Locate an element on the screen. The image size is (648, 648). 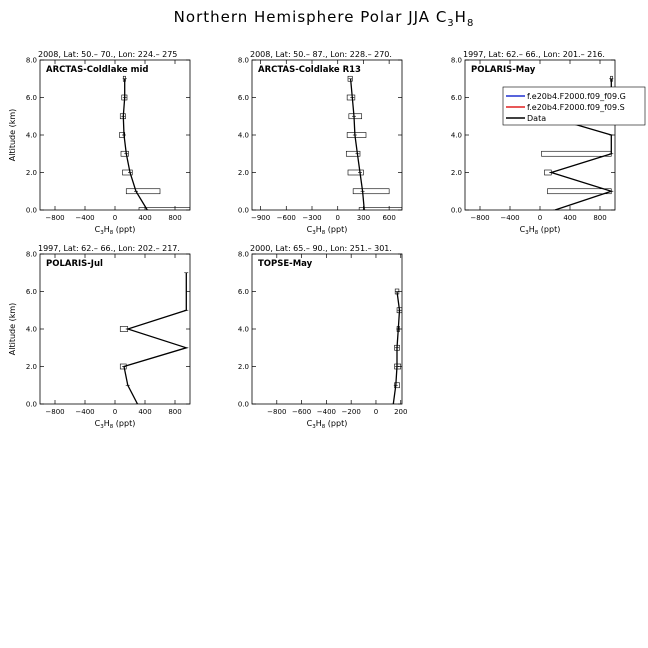
panel-label: POLARIS-May is located at coordinates (503, 70).